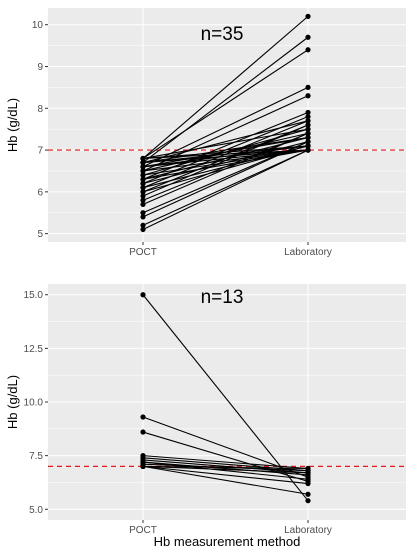 The height and width of the screenshot is (550, 417). Describe the element at coordinates (40, 151) in the screenshot. I see `y-tick-label: 7` at that location.